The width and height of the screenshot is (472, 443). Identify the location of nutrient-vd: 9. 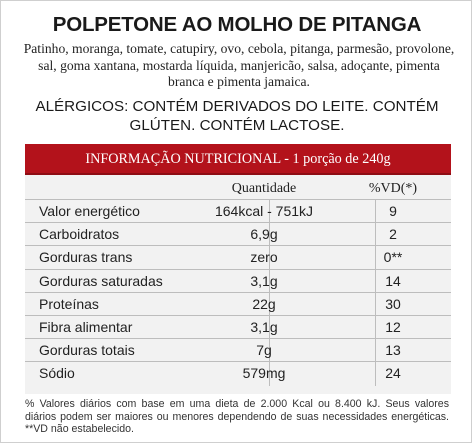
(393, 211).